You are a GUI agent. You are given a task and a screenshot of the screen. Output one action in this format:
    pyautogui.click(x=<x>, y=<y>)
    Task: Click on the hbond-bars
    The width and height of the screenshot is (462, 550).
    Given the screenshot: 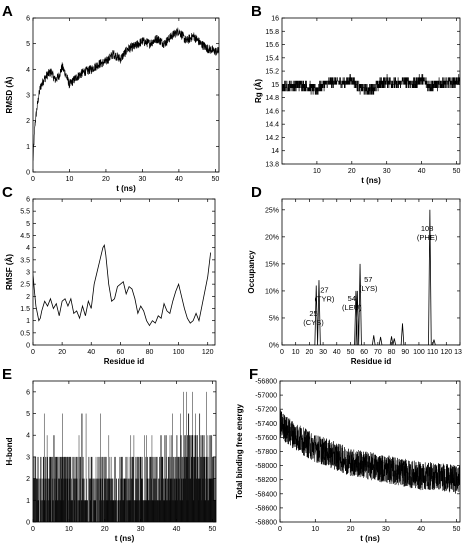 What is the action you would take?
    pyautogui.click(x=124, y=456)
    